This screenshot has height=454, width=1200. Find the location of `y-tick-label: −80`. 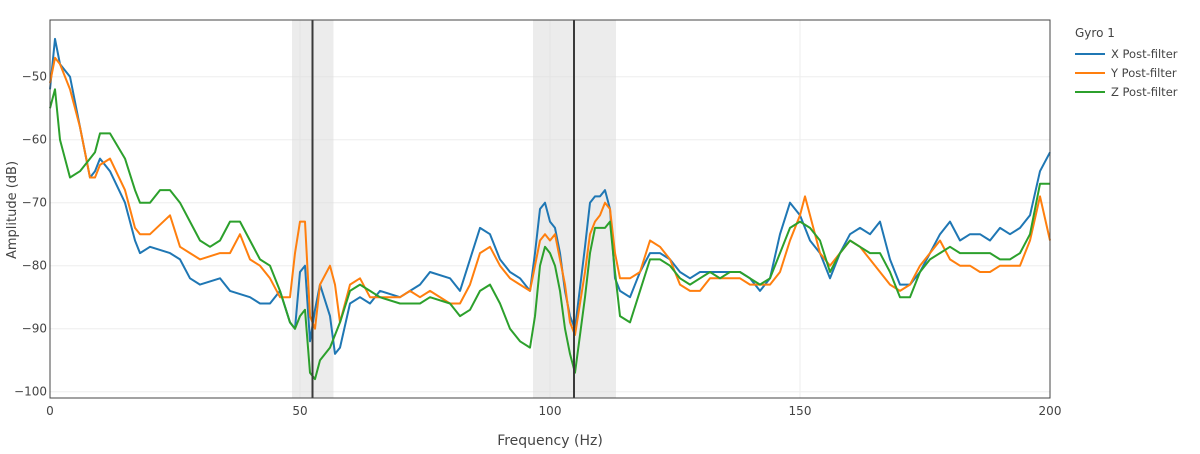

y-tick-label: −80 is located at coordinates (34, 266).